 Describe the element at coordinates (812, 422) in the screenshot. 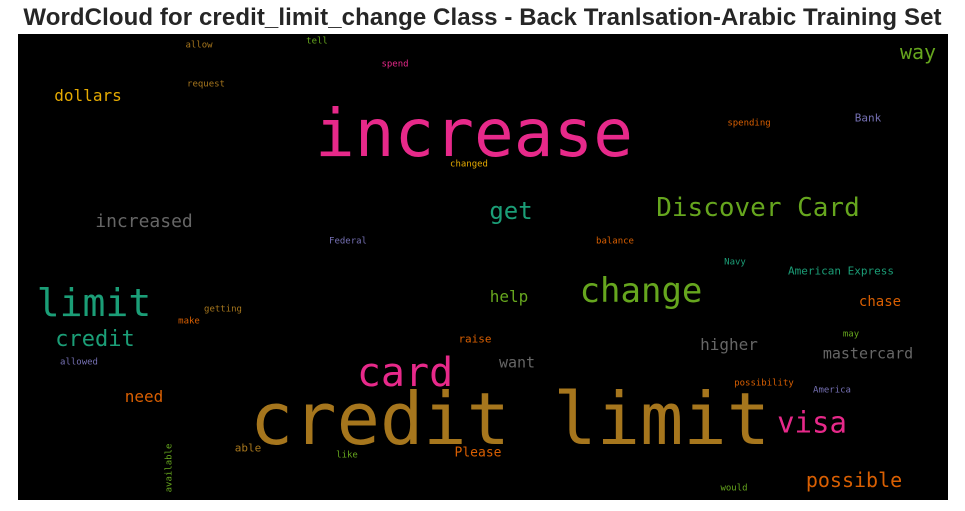

I see `word-visa: visa` at that location.